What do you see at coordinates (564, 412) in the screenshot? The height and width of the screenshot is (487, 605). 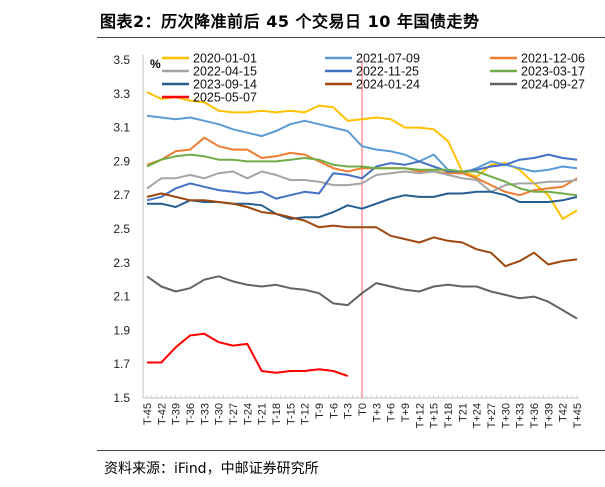 I see `x-tick-label: T42` at bounding box center [564, 412].